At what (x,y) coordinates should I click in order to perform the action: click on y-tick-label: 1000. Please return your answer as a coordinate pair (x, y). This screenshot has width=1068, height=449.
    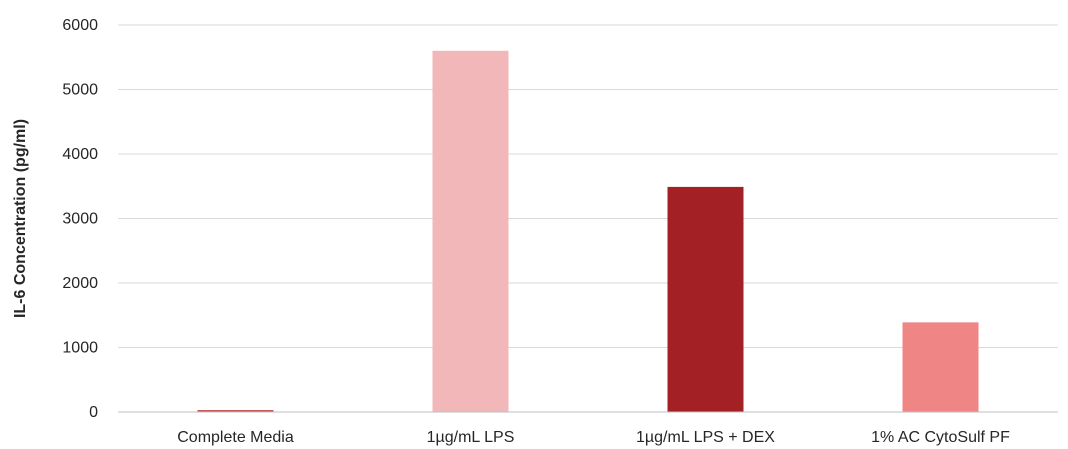
    Looking at the image, I should click on (80, 348).